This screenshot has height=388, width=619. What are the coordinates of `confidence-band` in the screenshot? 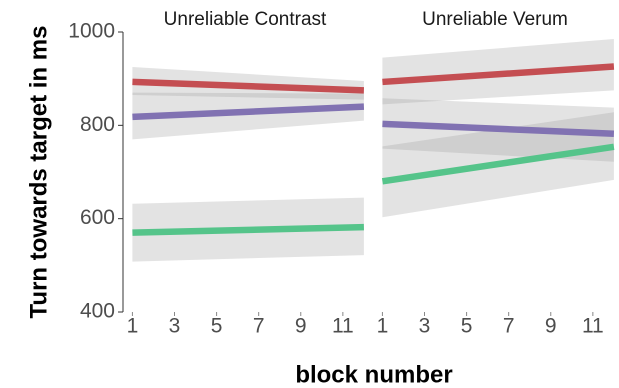 It's located at (248, 116).